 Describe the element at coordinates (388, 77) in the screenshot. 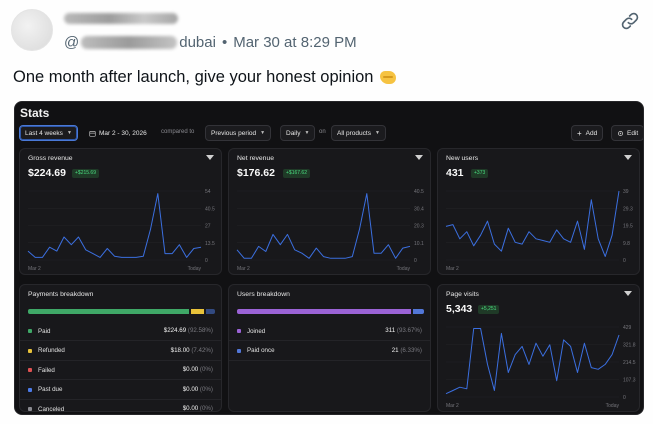

I see `handshake-emoji-icon` at that location.